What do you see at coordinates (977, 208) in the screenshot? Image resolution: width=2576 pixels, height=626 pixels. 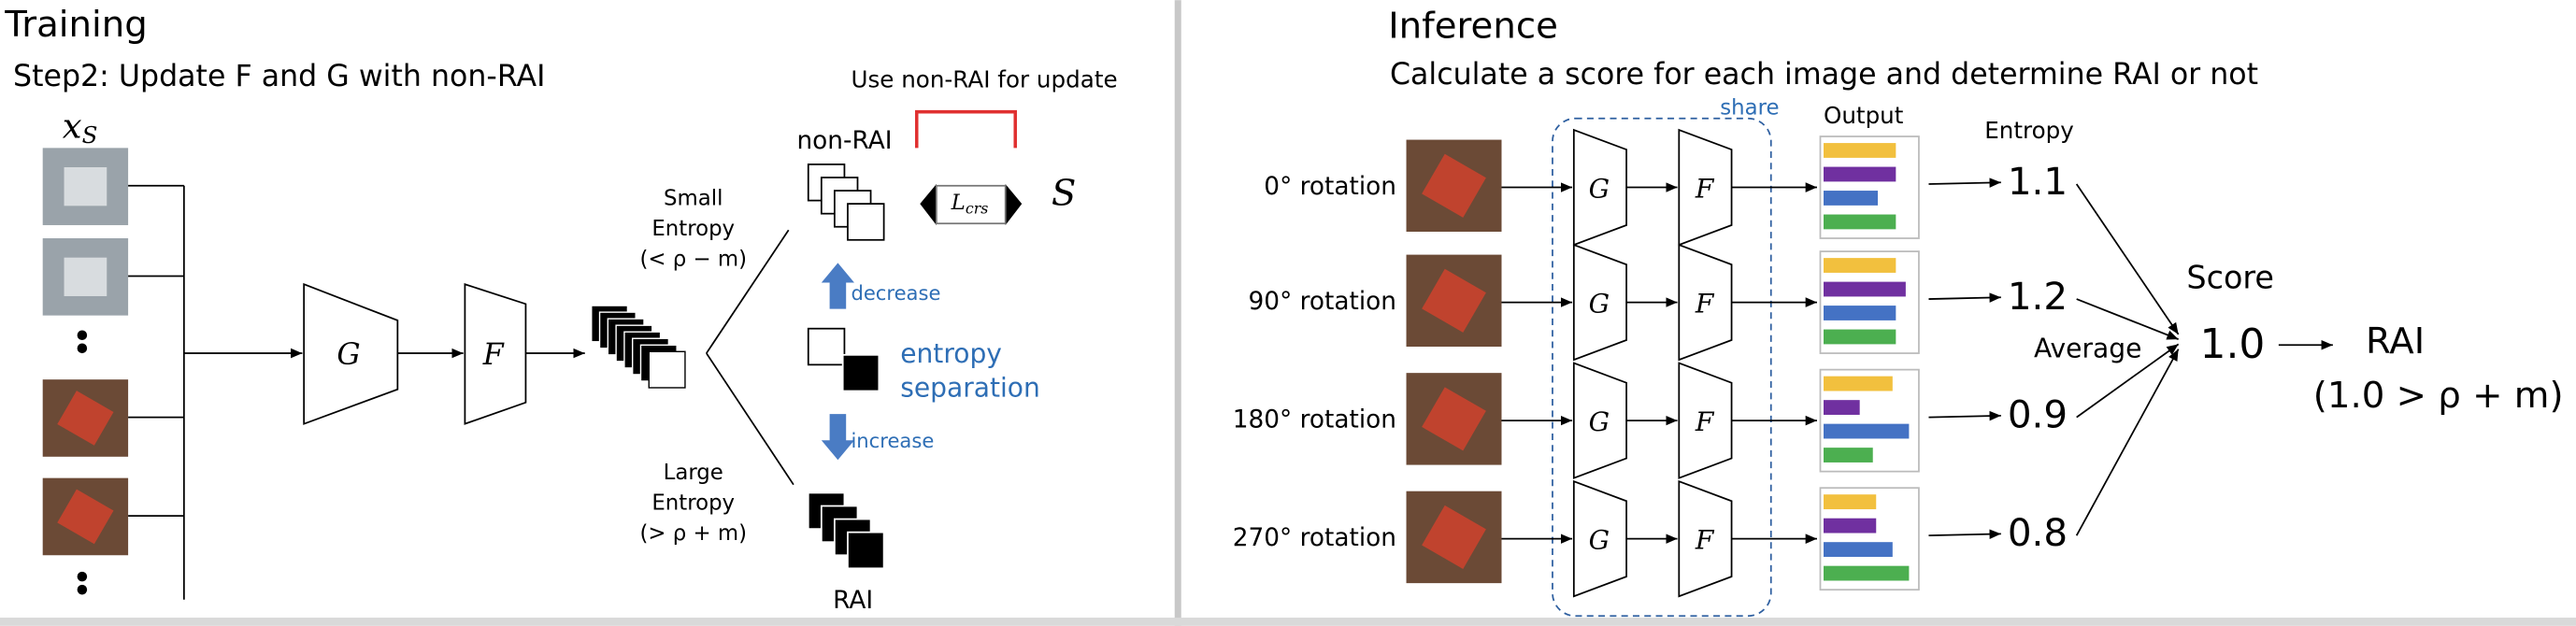 I see `loss-sub: crs` at bounding box center [977, 208].